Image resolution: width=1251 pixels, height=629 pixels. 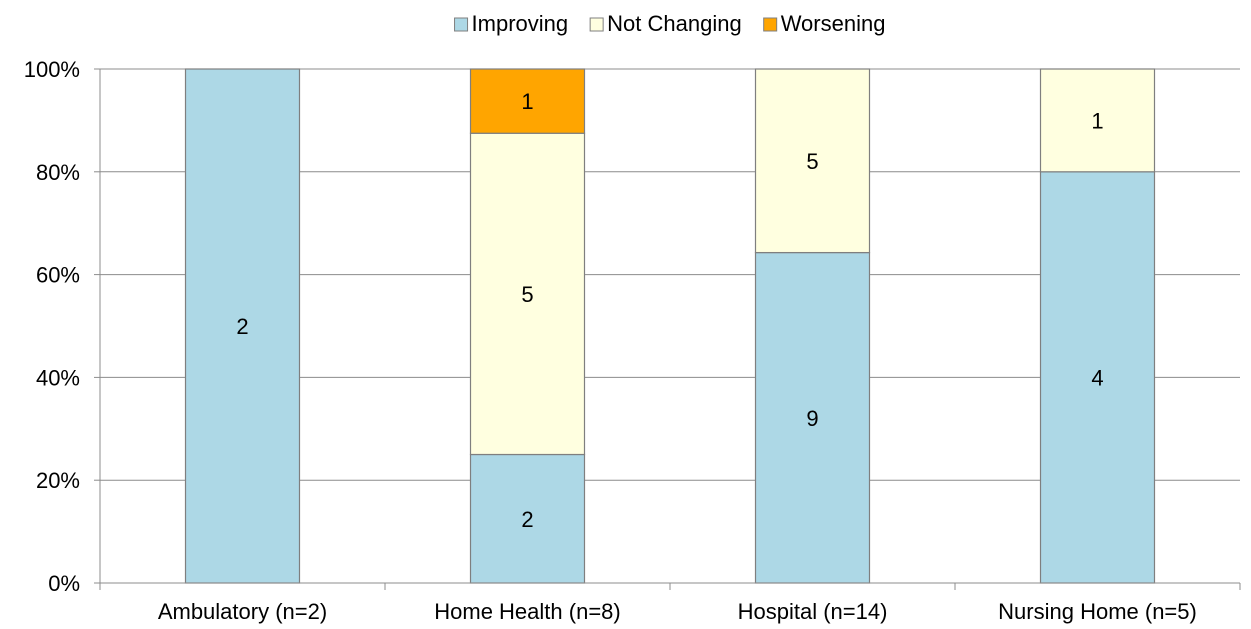 What do you see at coordinates (674, 23) in the screenshot?
I see `legend-label: Not Changing` at bounding box center [674, 23].